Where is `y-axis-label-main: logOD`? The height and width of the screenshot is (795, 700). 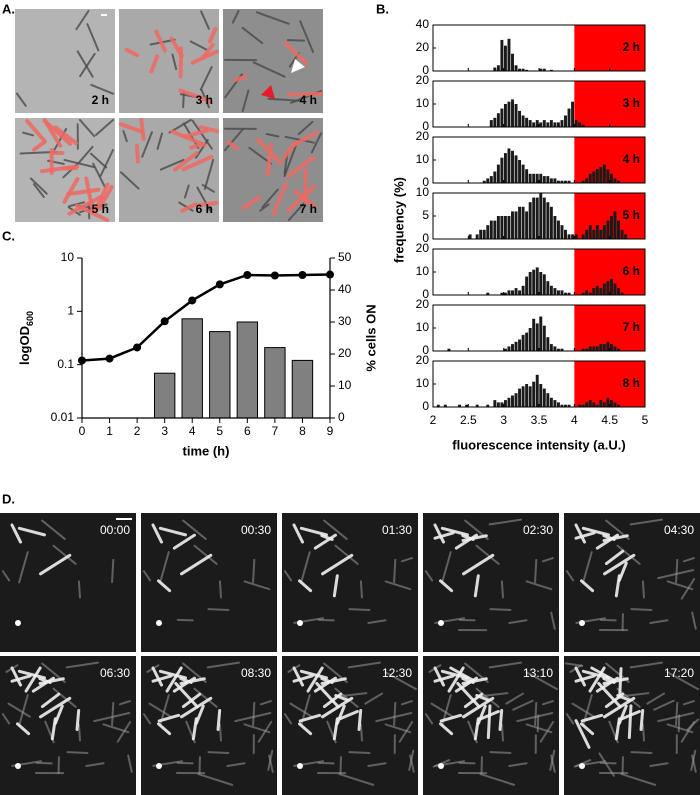
y-axis-label-main: logOD is located at coordinates (24, 345).